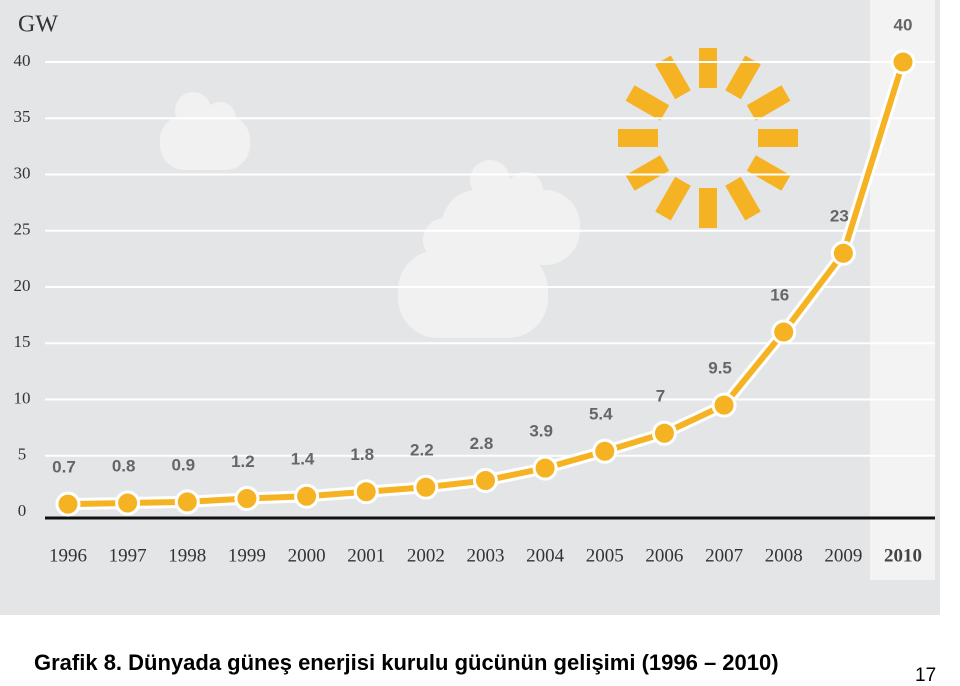  What do you see at coordinates (22, 116) in the screenshot?
I see `y-tick-label: 35` at bounding box center [22, 116].